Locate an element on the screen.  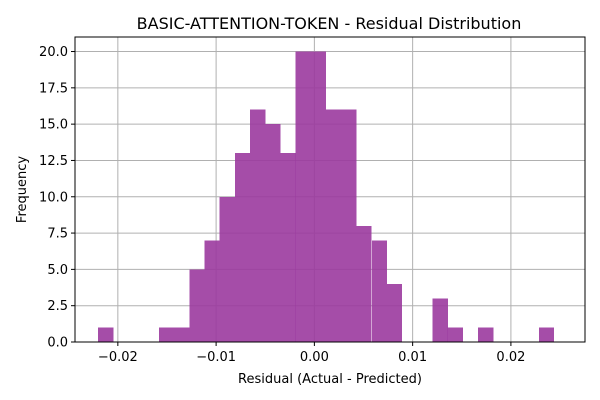
x-tick-label-0: −0.02 is located at coordinates (118, 357).